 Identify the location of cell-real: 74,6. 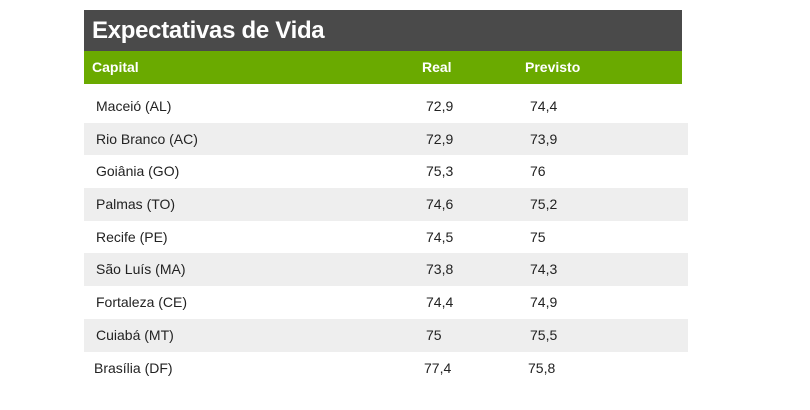
(440, 204).